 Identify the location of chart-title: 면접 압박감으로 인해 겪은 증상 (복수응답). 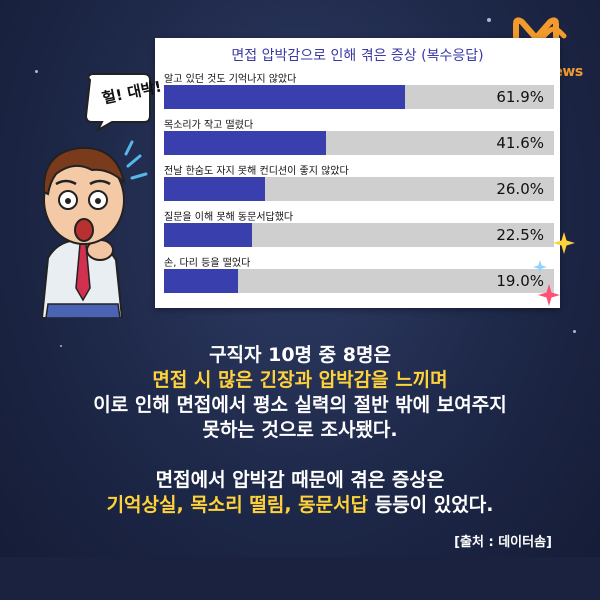
(357, 56).